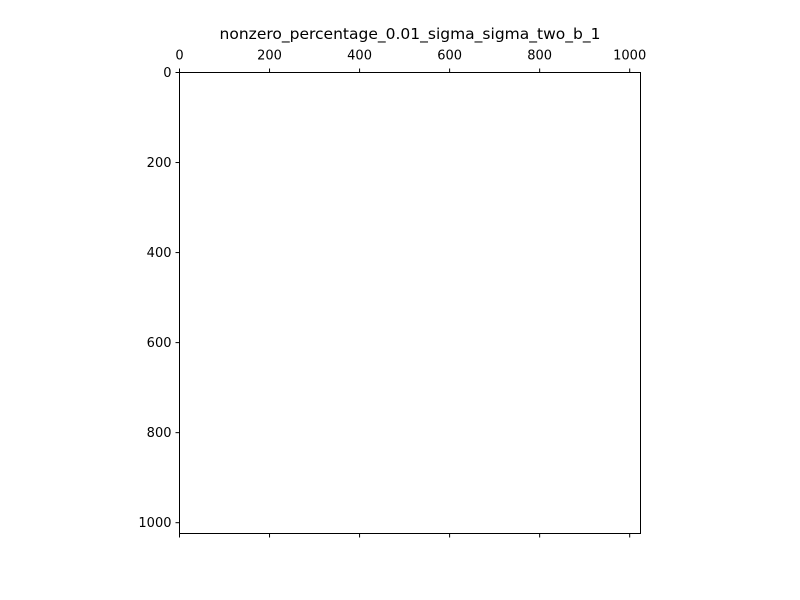  What do you see at coordinates (539, 56) in the screenshot?
I see `x-tick-label: 800` at bounding box center [539, 56].